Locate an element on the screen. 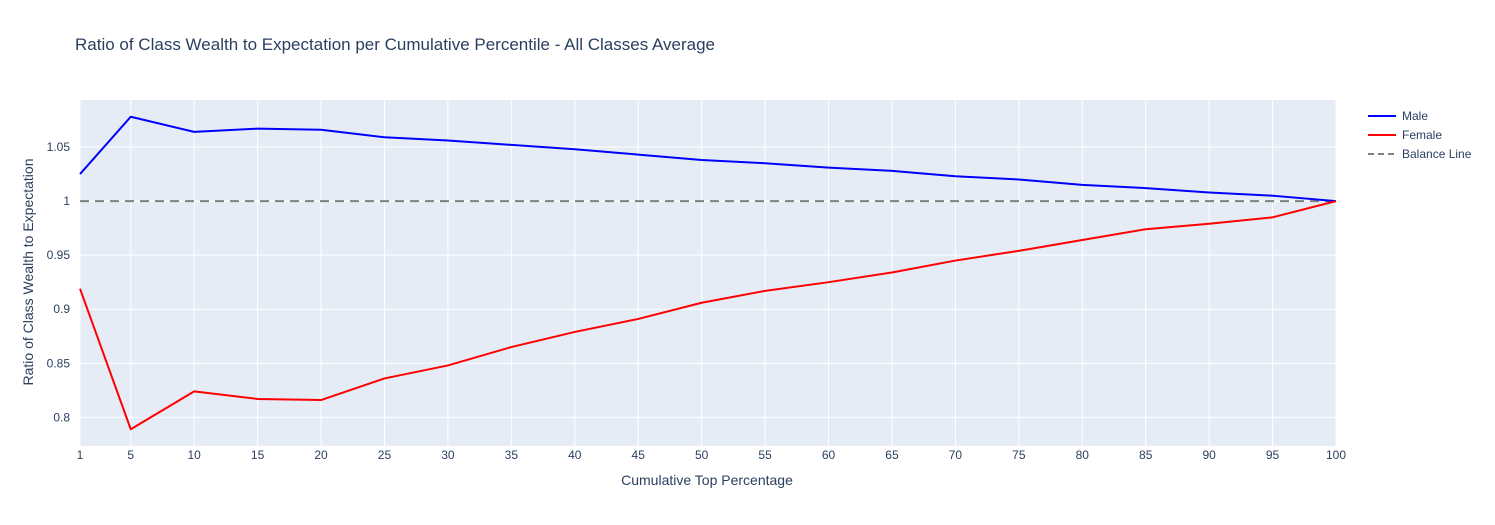 The image size is (1495, 525). legend-label: Female is located at coordinates (1422, 135).